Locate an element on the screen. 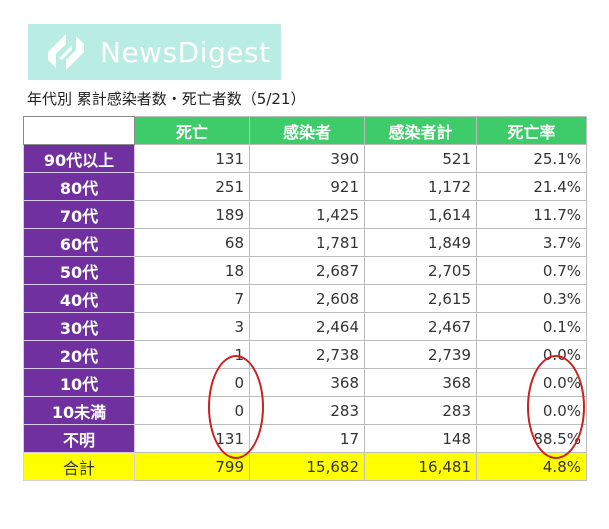  table-row: 40代 7 2,608 2,615 0.3% is located at coordinates (305, 298).